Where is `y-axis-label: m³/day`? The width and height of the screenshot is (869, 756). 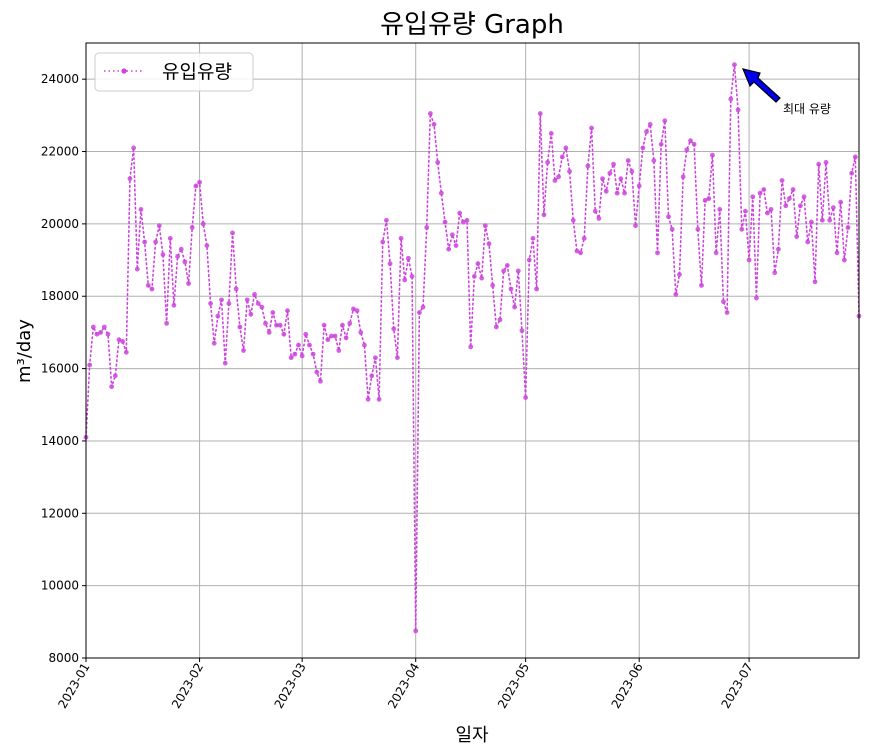
y-axis-label: m³/day is located at coordinates (24, 351).